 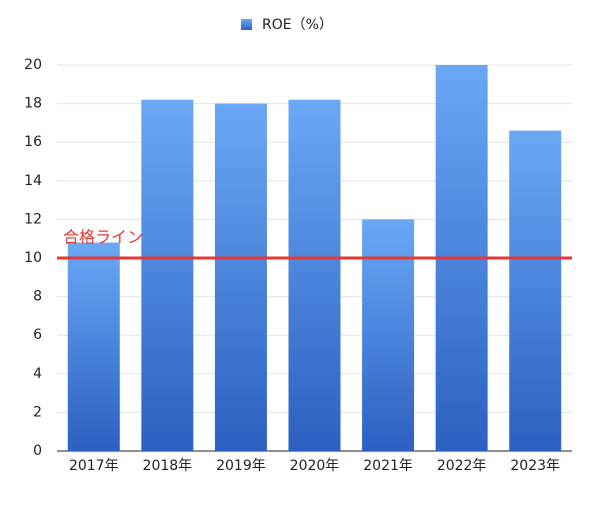 What do you see at coordinates (33, 181) in the screenshot?
I see `y-tick-label: 14` at bounding box center [33, 181].